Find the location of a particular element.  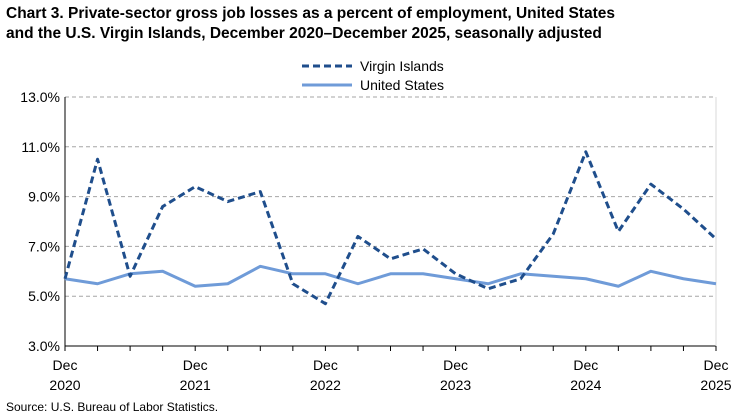

y-tick-label-4: 11.0% is located at coordinates (40, 147).